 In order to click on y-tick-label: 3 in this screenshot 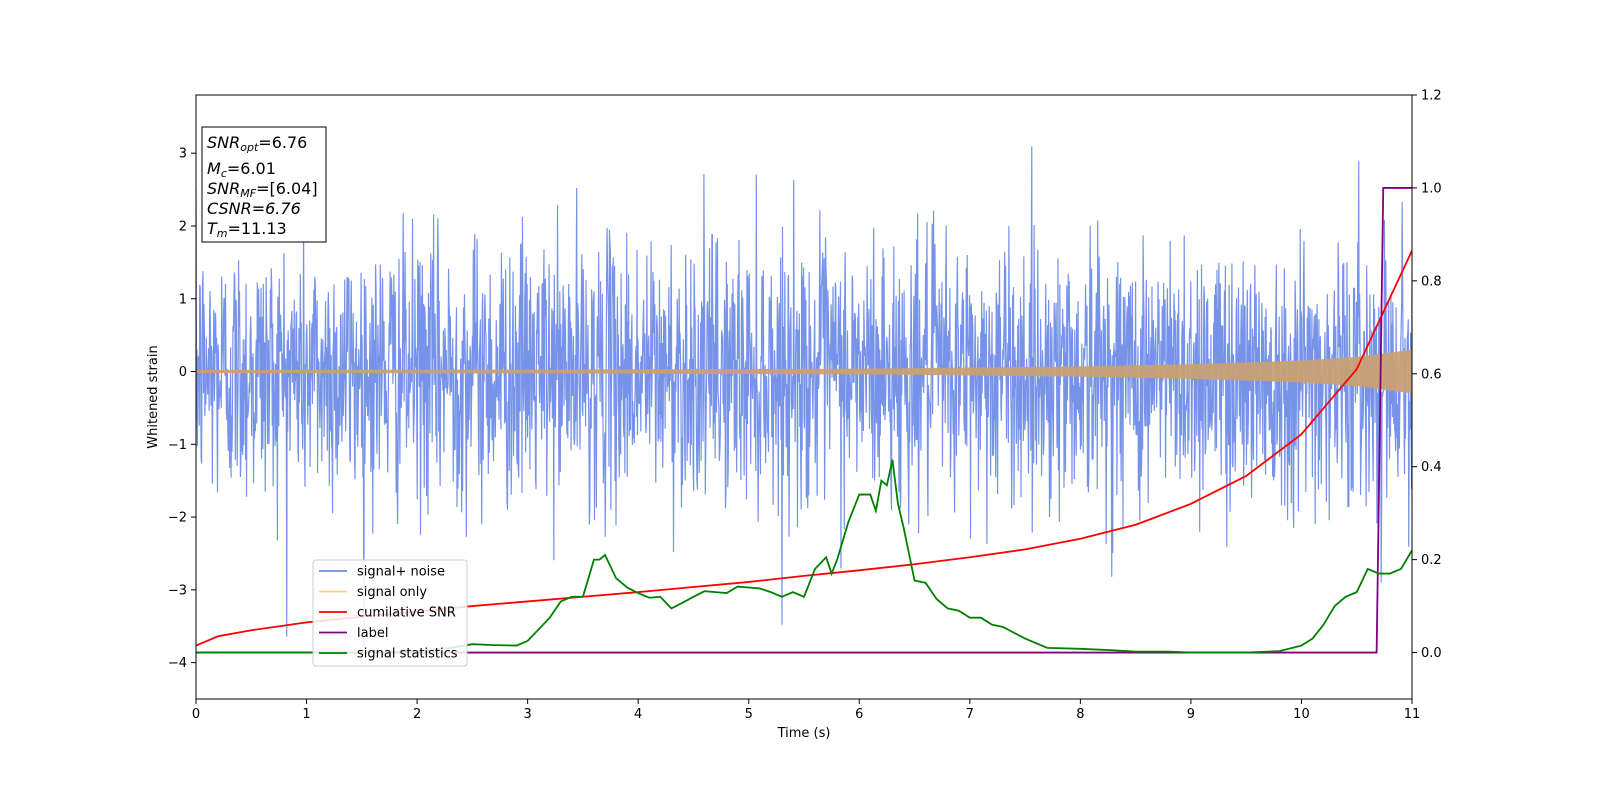, I will do `click(183, 154)`.